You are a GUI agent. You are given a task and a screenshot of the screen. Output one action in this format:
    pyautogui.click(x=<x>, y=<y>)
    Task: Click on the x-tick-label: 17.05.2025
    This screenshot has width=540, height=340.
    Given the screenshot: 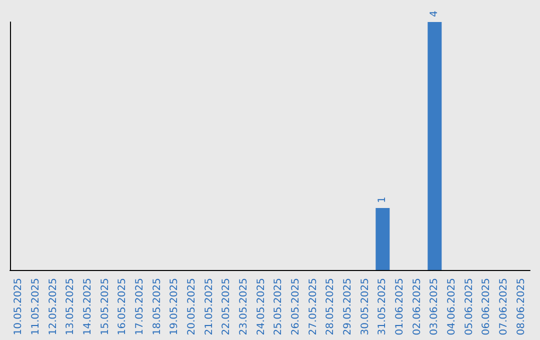 What is the action you would take?
    pyautogui.click(x=140, y=307)
    